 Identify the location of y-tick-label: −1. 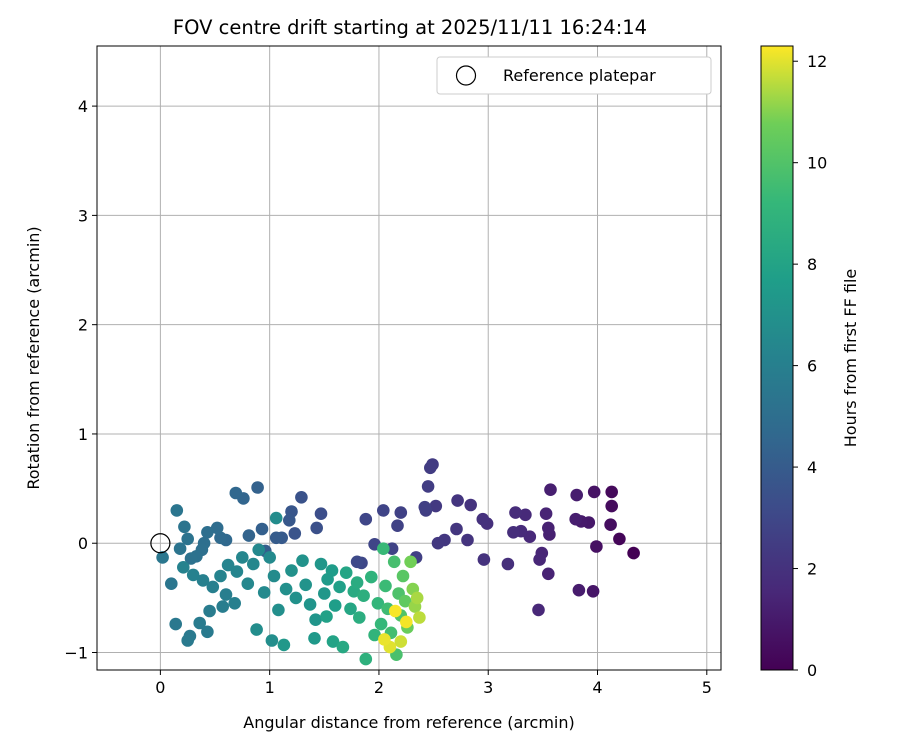
(76, 653).